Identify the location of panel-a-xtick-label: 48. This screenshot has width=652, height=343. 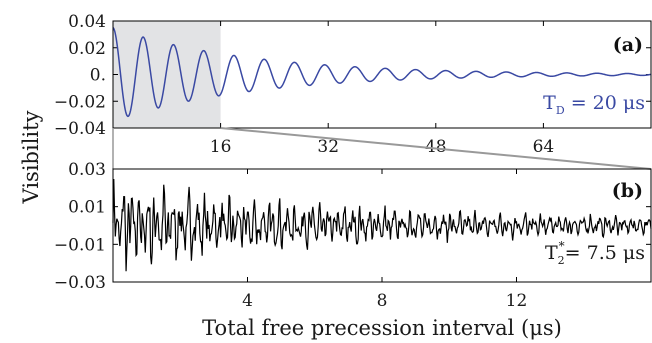
(436, 147).